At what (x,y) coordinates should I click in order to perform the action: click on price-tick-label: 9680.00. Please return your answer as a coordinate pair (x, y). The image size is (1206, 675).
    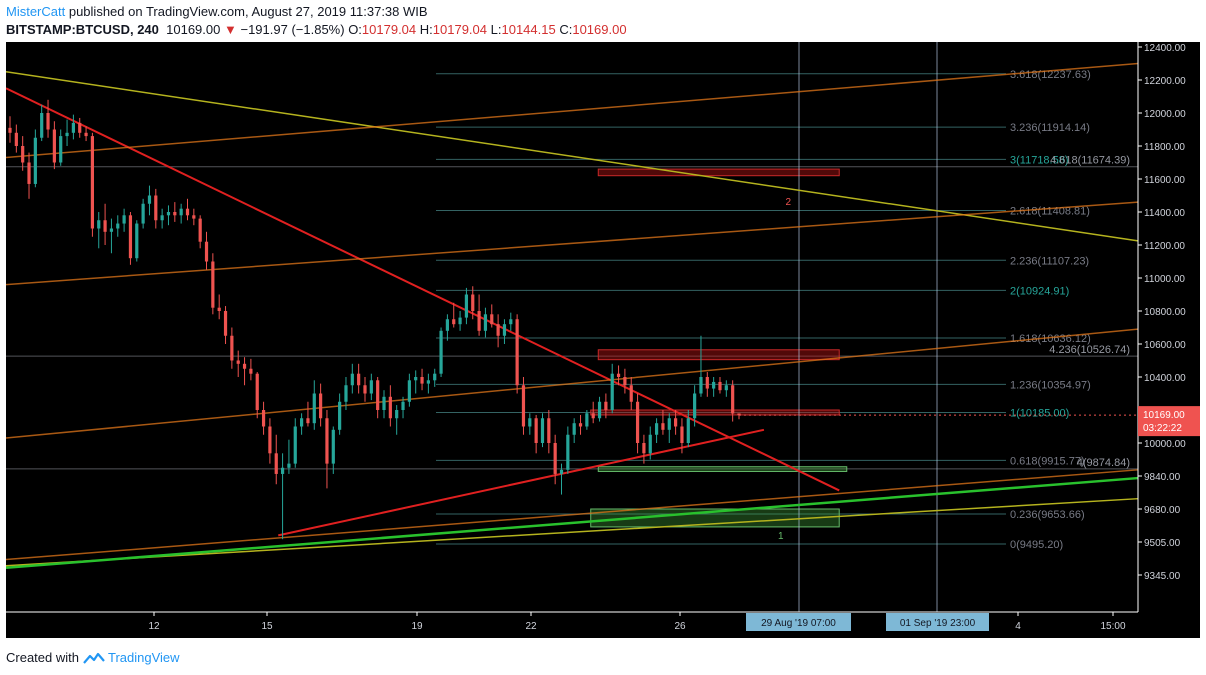
    Looking at the image, I should click on (1162, 510).